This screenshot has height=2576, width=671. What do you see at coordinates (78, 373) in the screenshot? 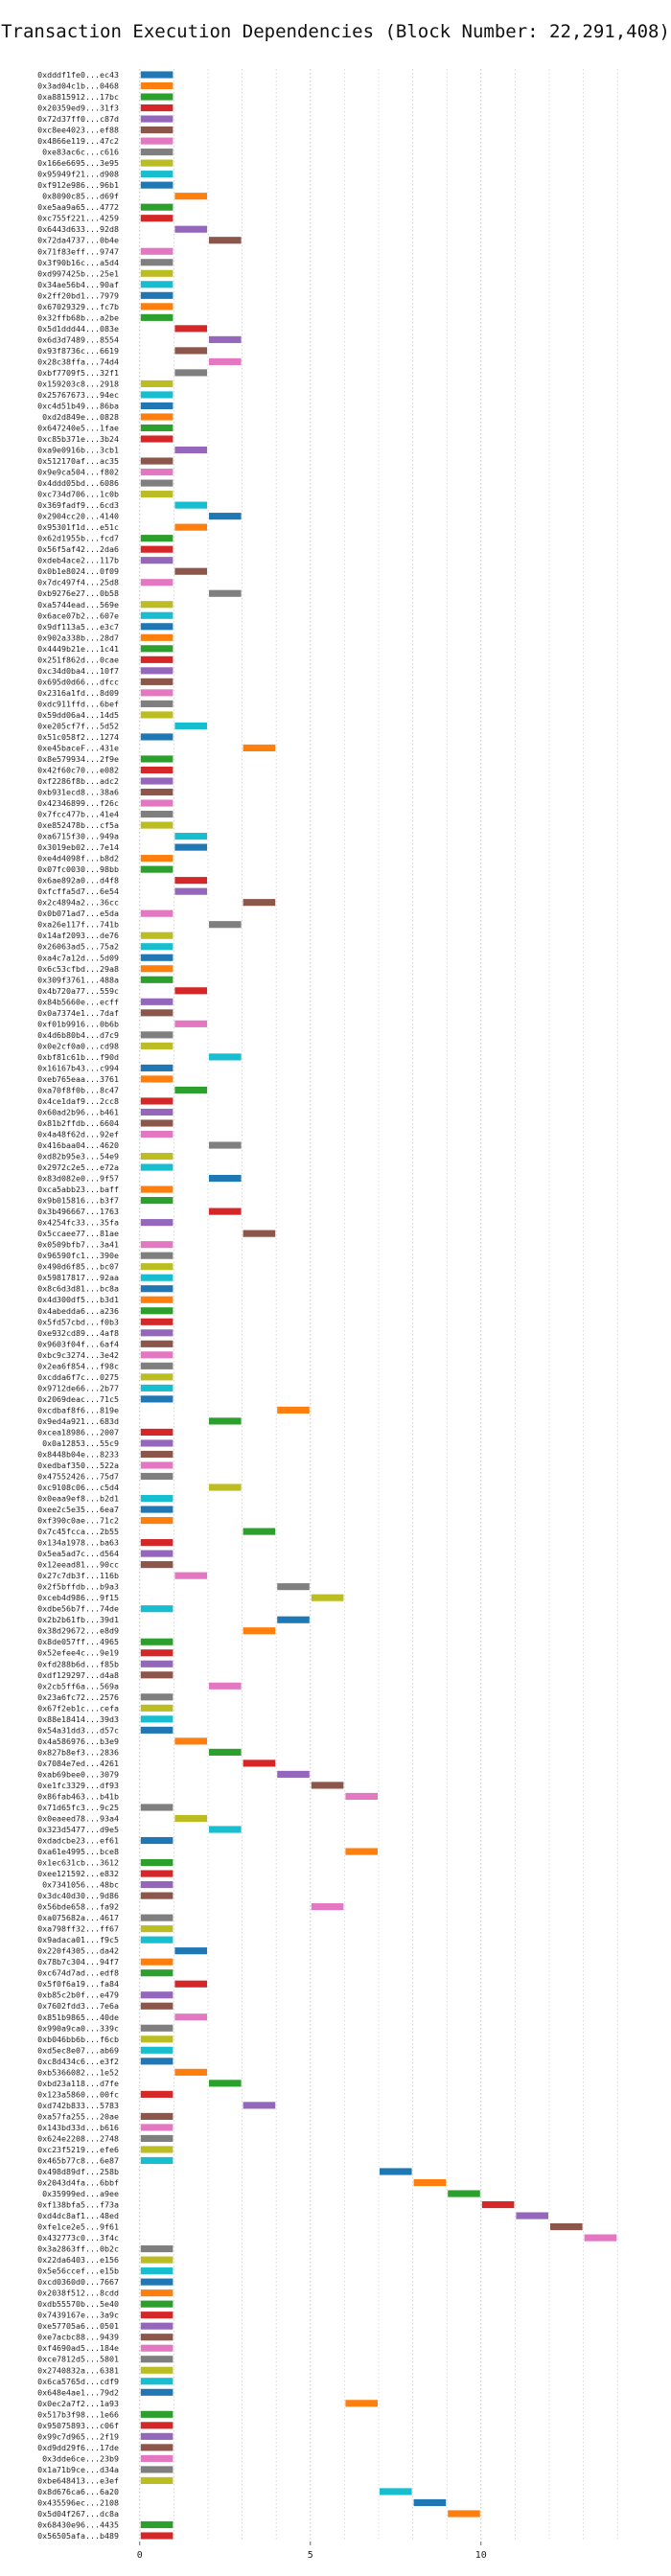
I see `transaction-label: 0xbf7709f5...32f1` at bounding box center [78, 373].